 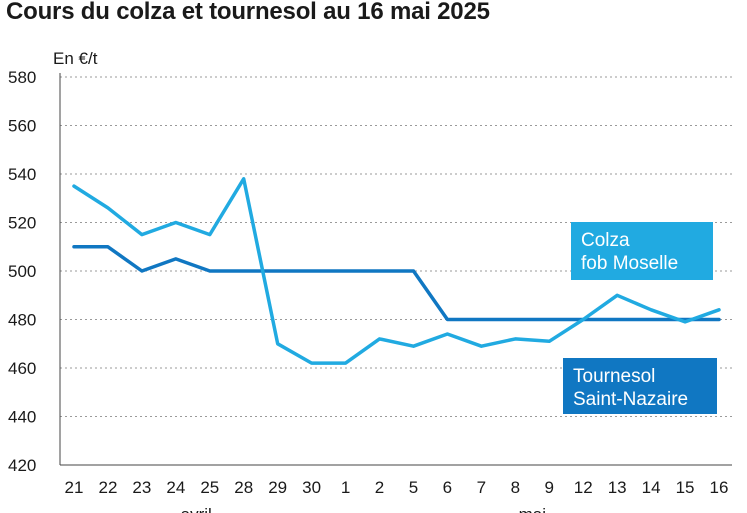 What do you see at coordinates (107, 487) in the screenshot?
I see `x-tick-label: 22` at bounding box center [107, 487].